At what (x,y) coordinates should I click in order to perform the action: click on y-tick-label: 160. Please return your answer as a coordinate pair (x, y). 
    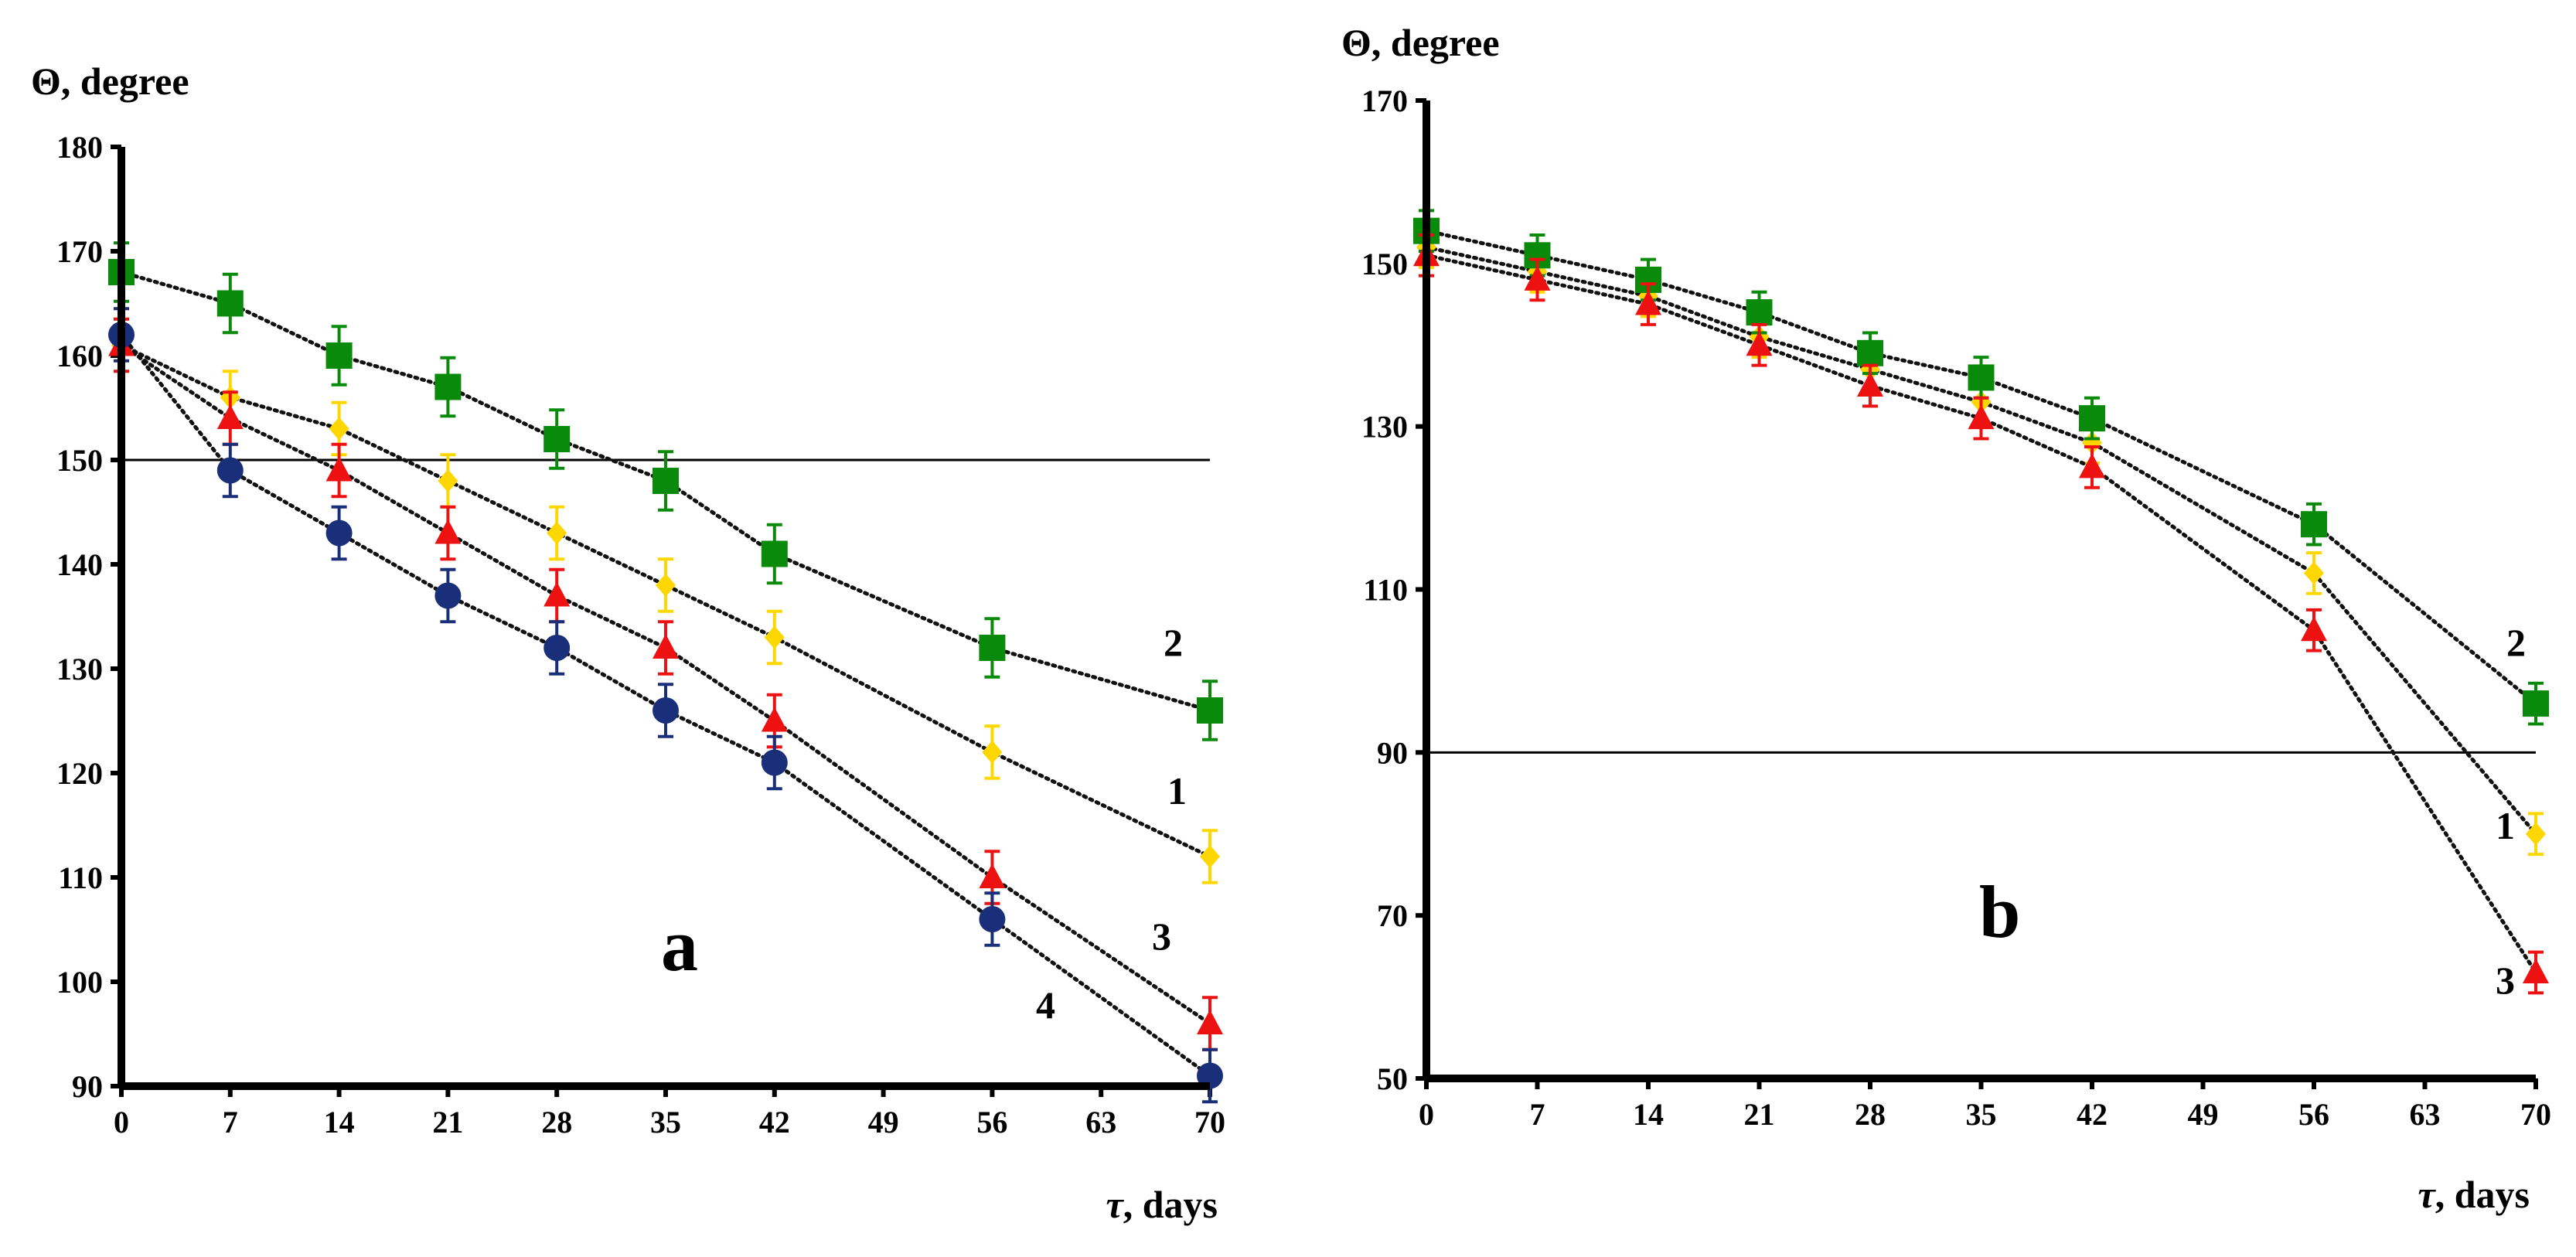
    Looking at the image, I should click on (79, 356).